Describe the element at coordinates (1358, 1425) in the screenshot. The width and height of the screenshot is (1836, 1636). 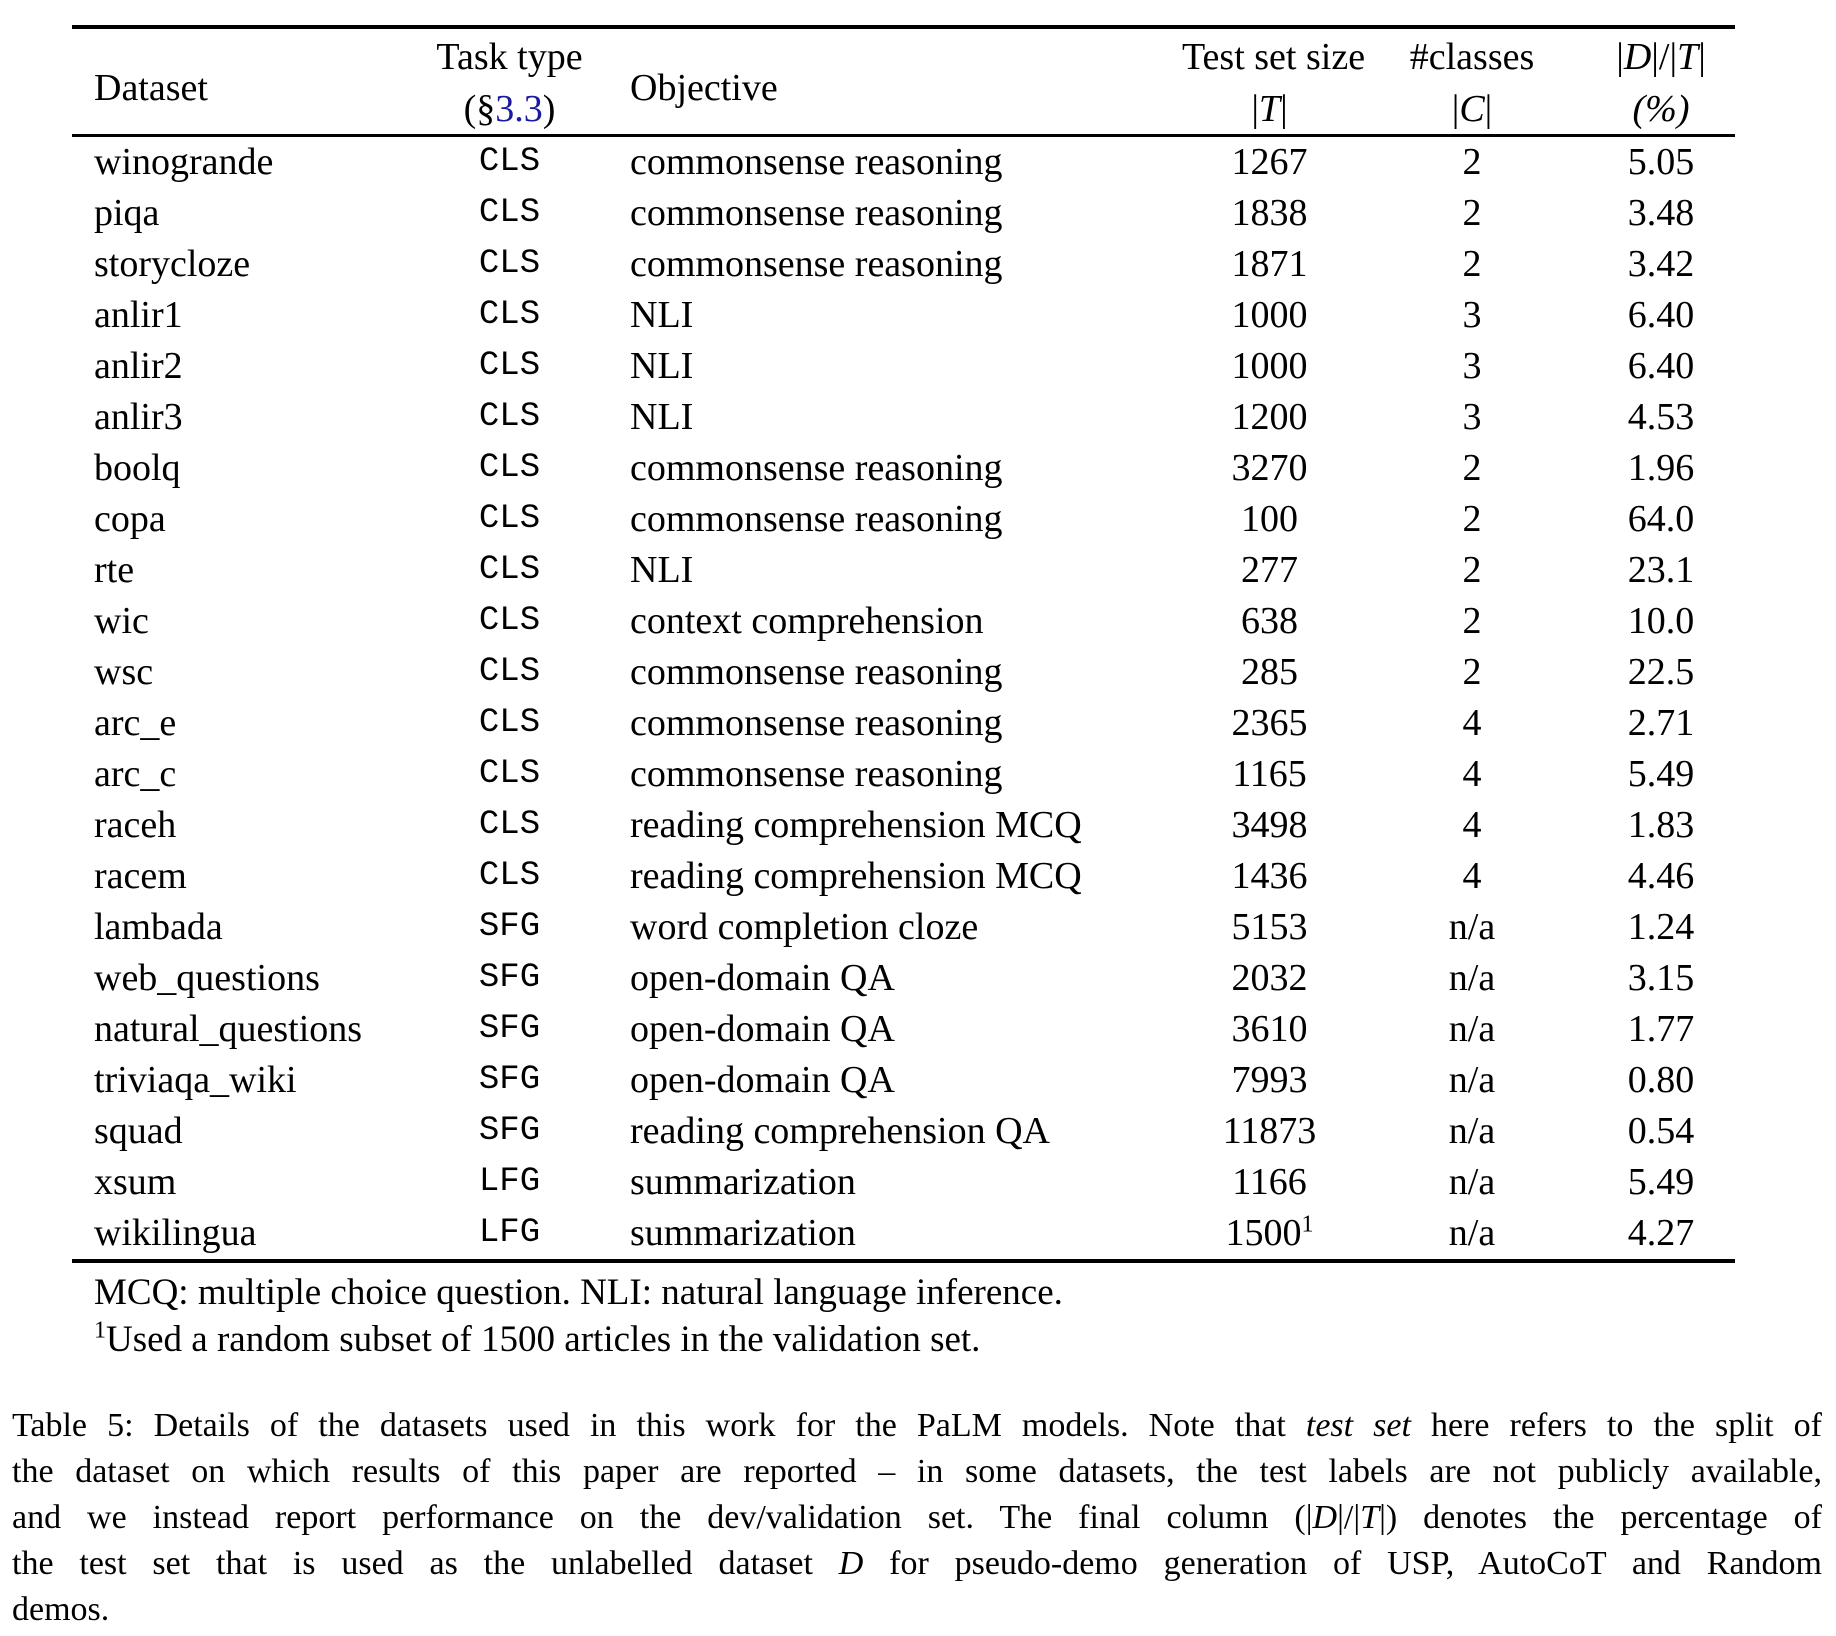
I see `italic-test-set: test set` at that location.